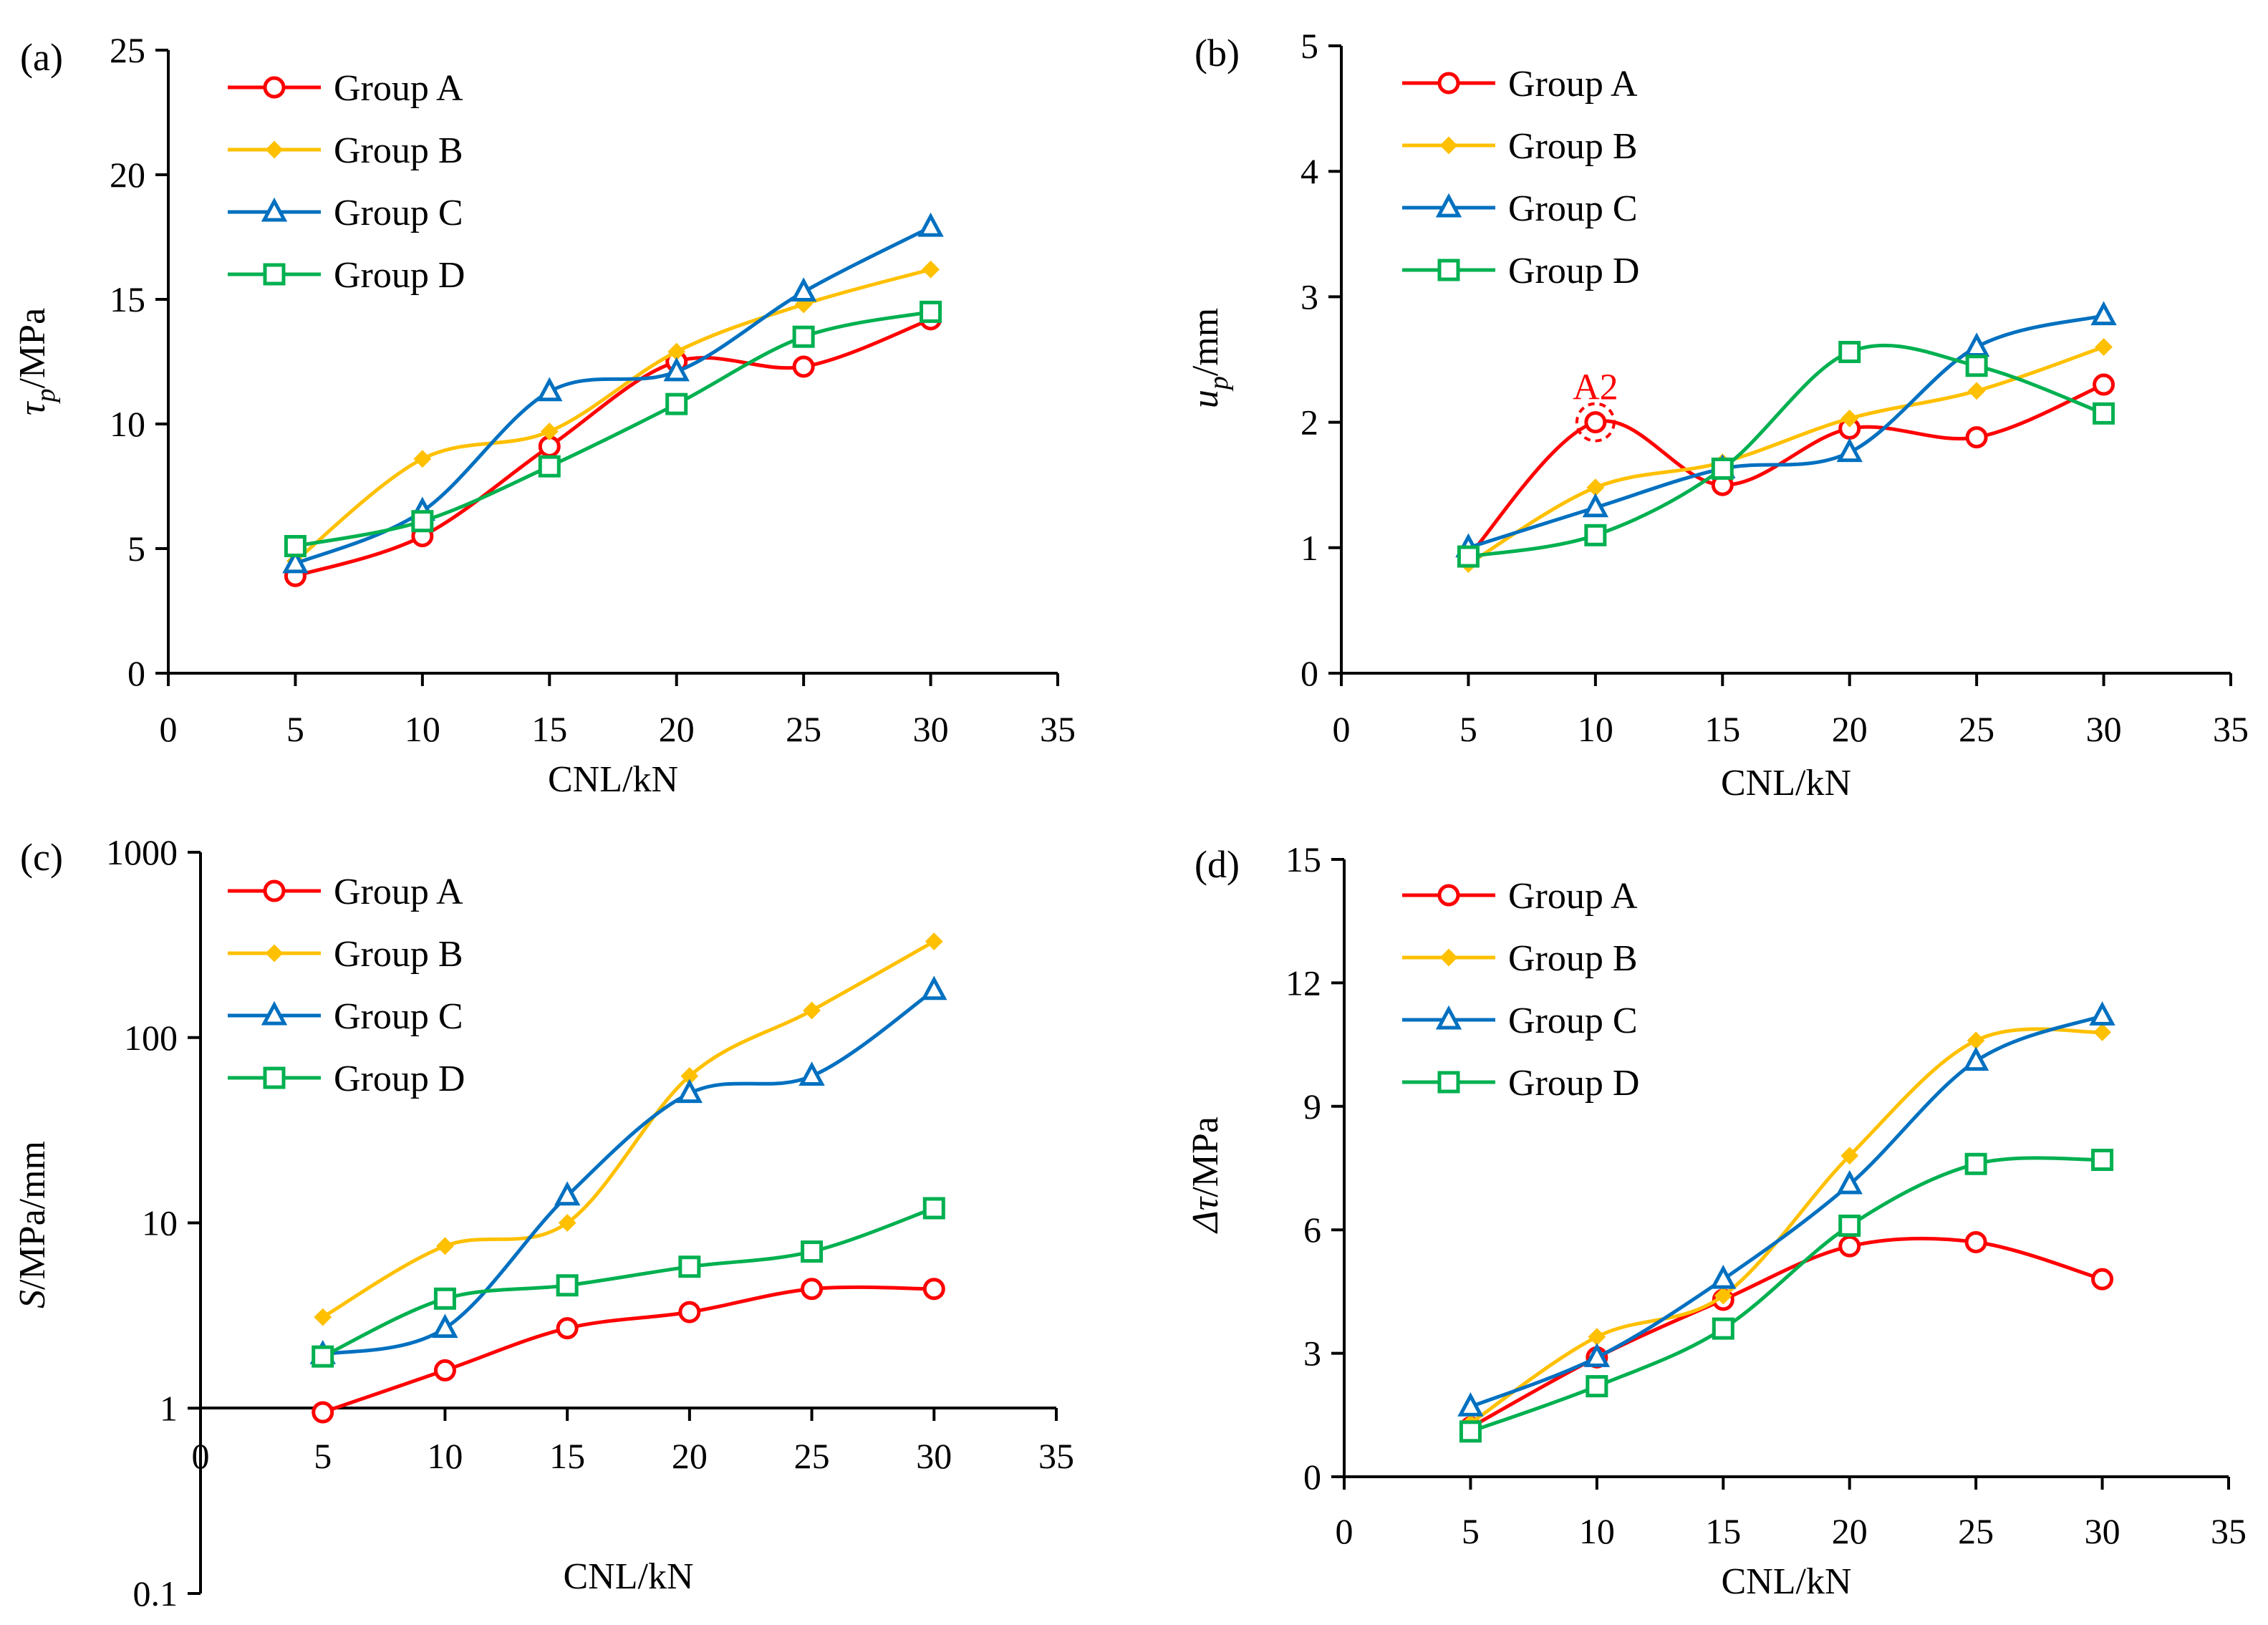  Describe the element at coordinates (1596, 729) in the screenshot. I see `x-tick-label: 10` at that location.